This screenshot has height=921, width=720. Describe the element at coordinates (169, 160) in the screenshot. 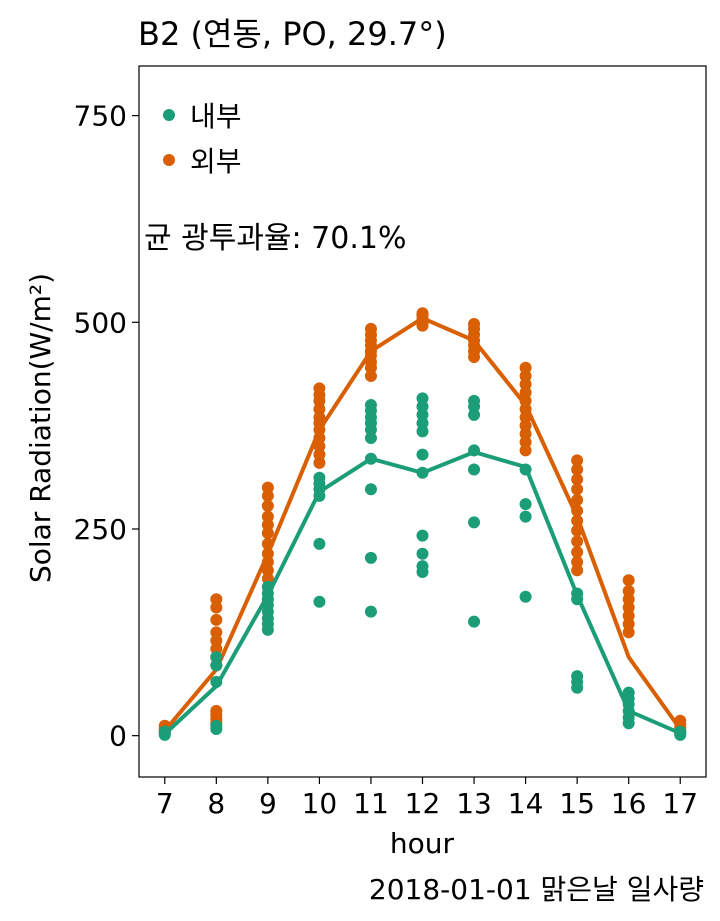

I see `legend-marker-outer` at that location.